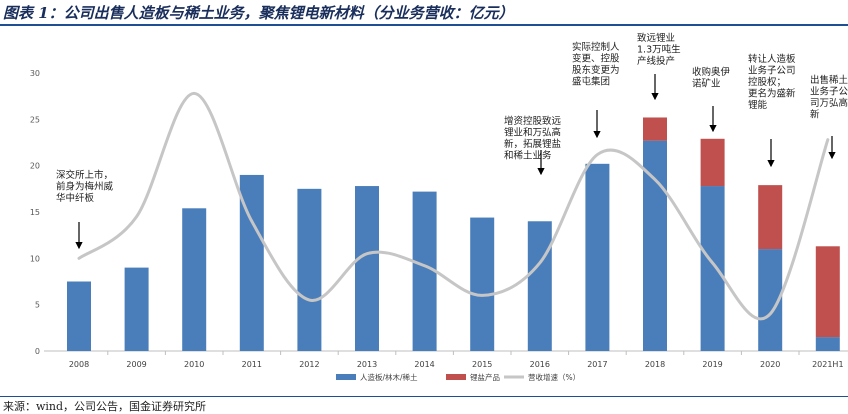 This screenshot has width=848, height=414. I want to click on annotation-line: 锂能, so click(758, 105).